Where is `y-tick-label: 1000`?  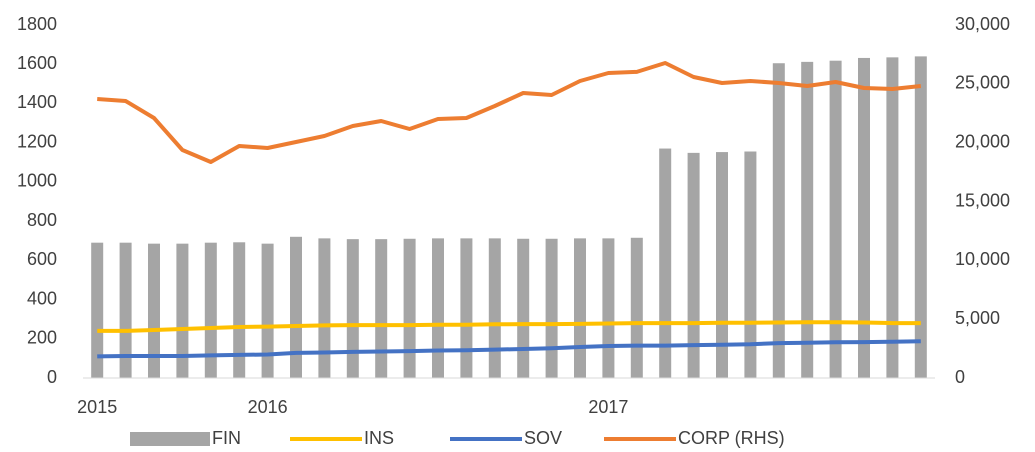 y-tick-label: 1000 is located at coordinates (37, 181).